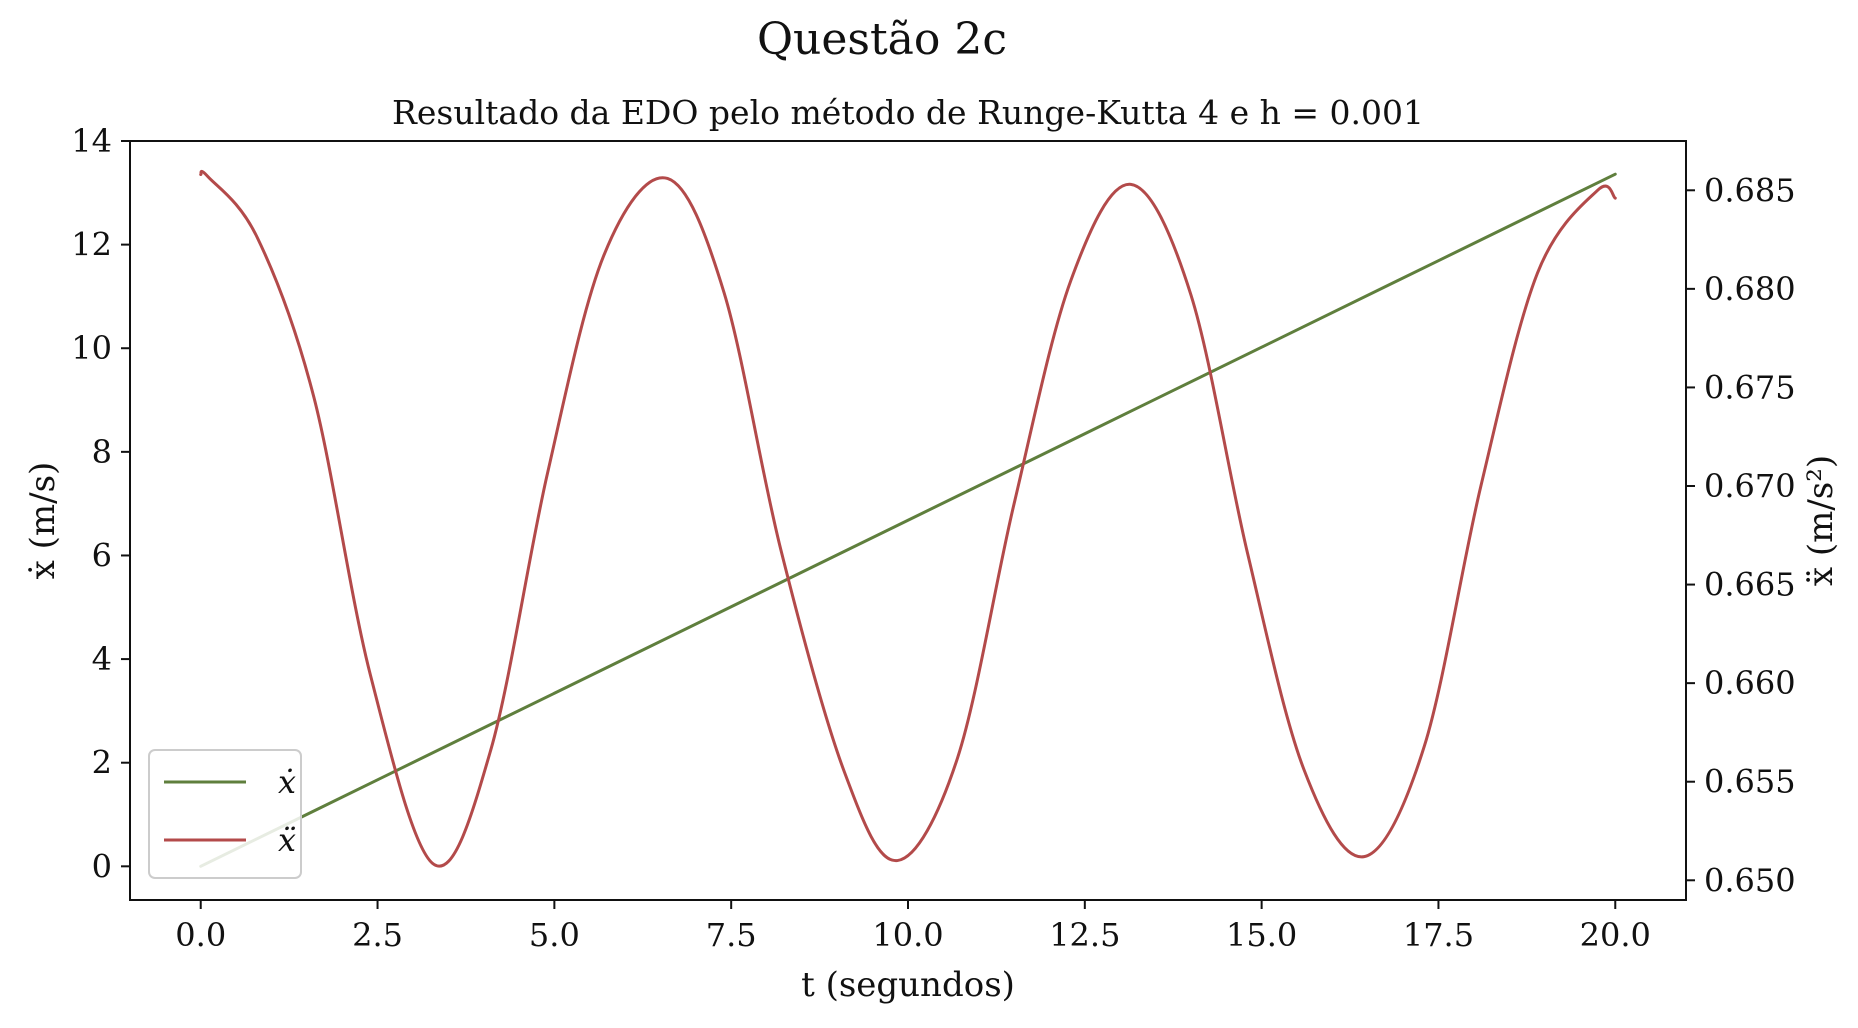 The image size is (1858, 1028). I want to click on x-tick-label: 5.0, so click(554, 935).